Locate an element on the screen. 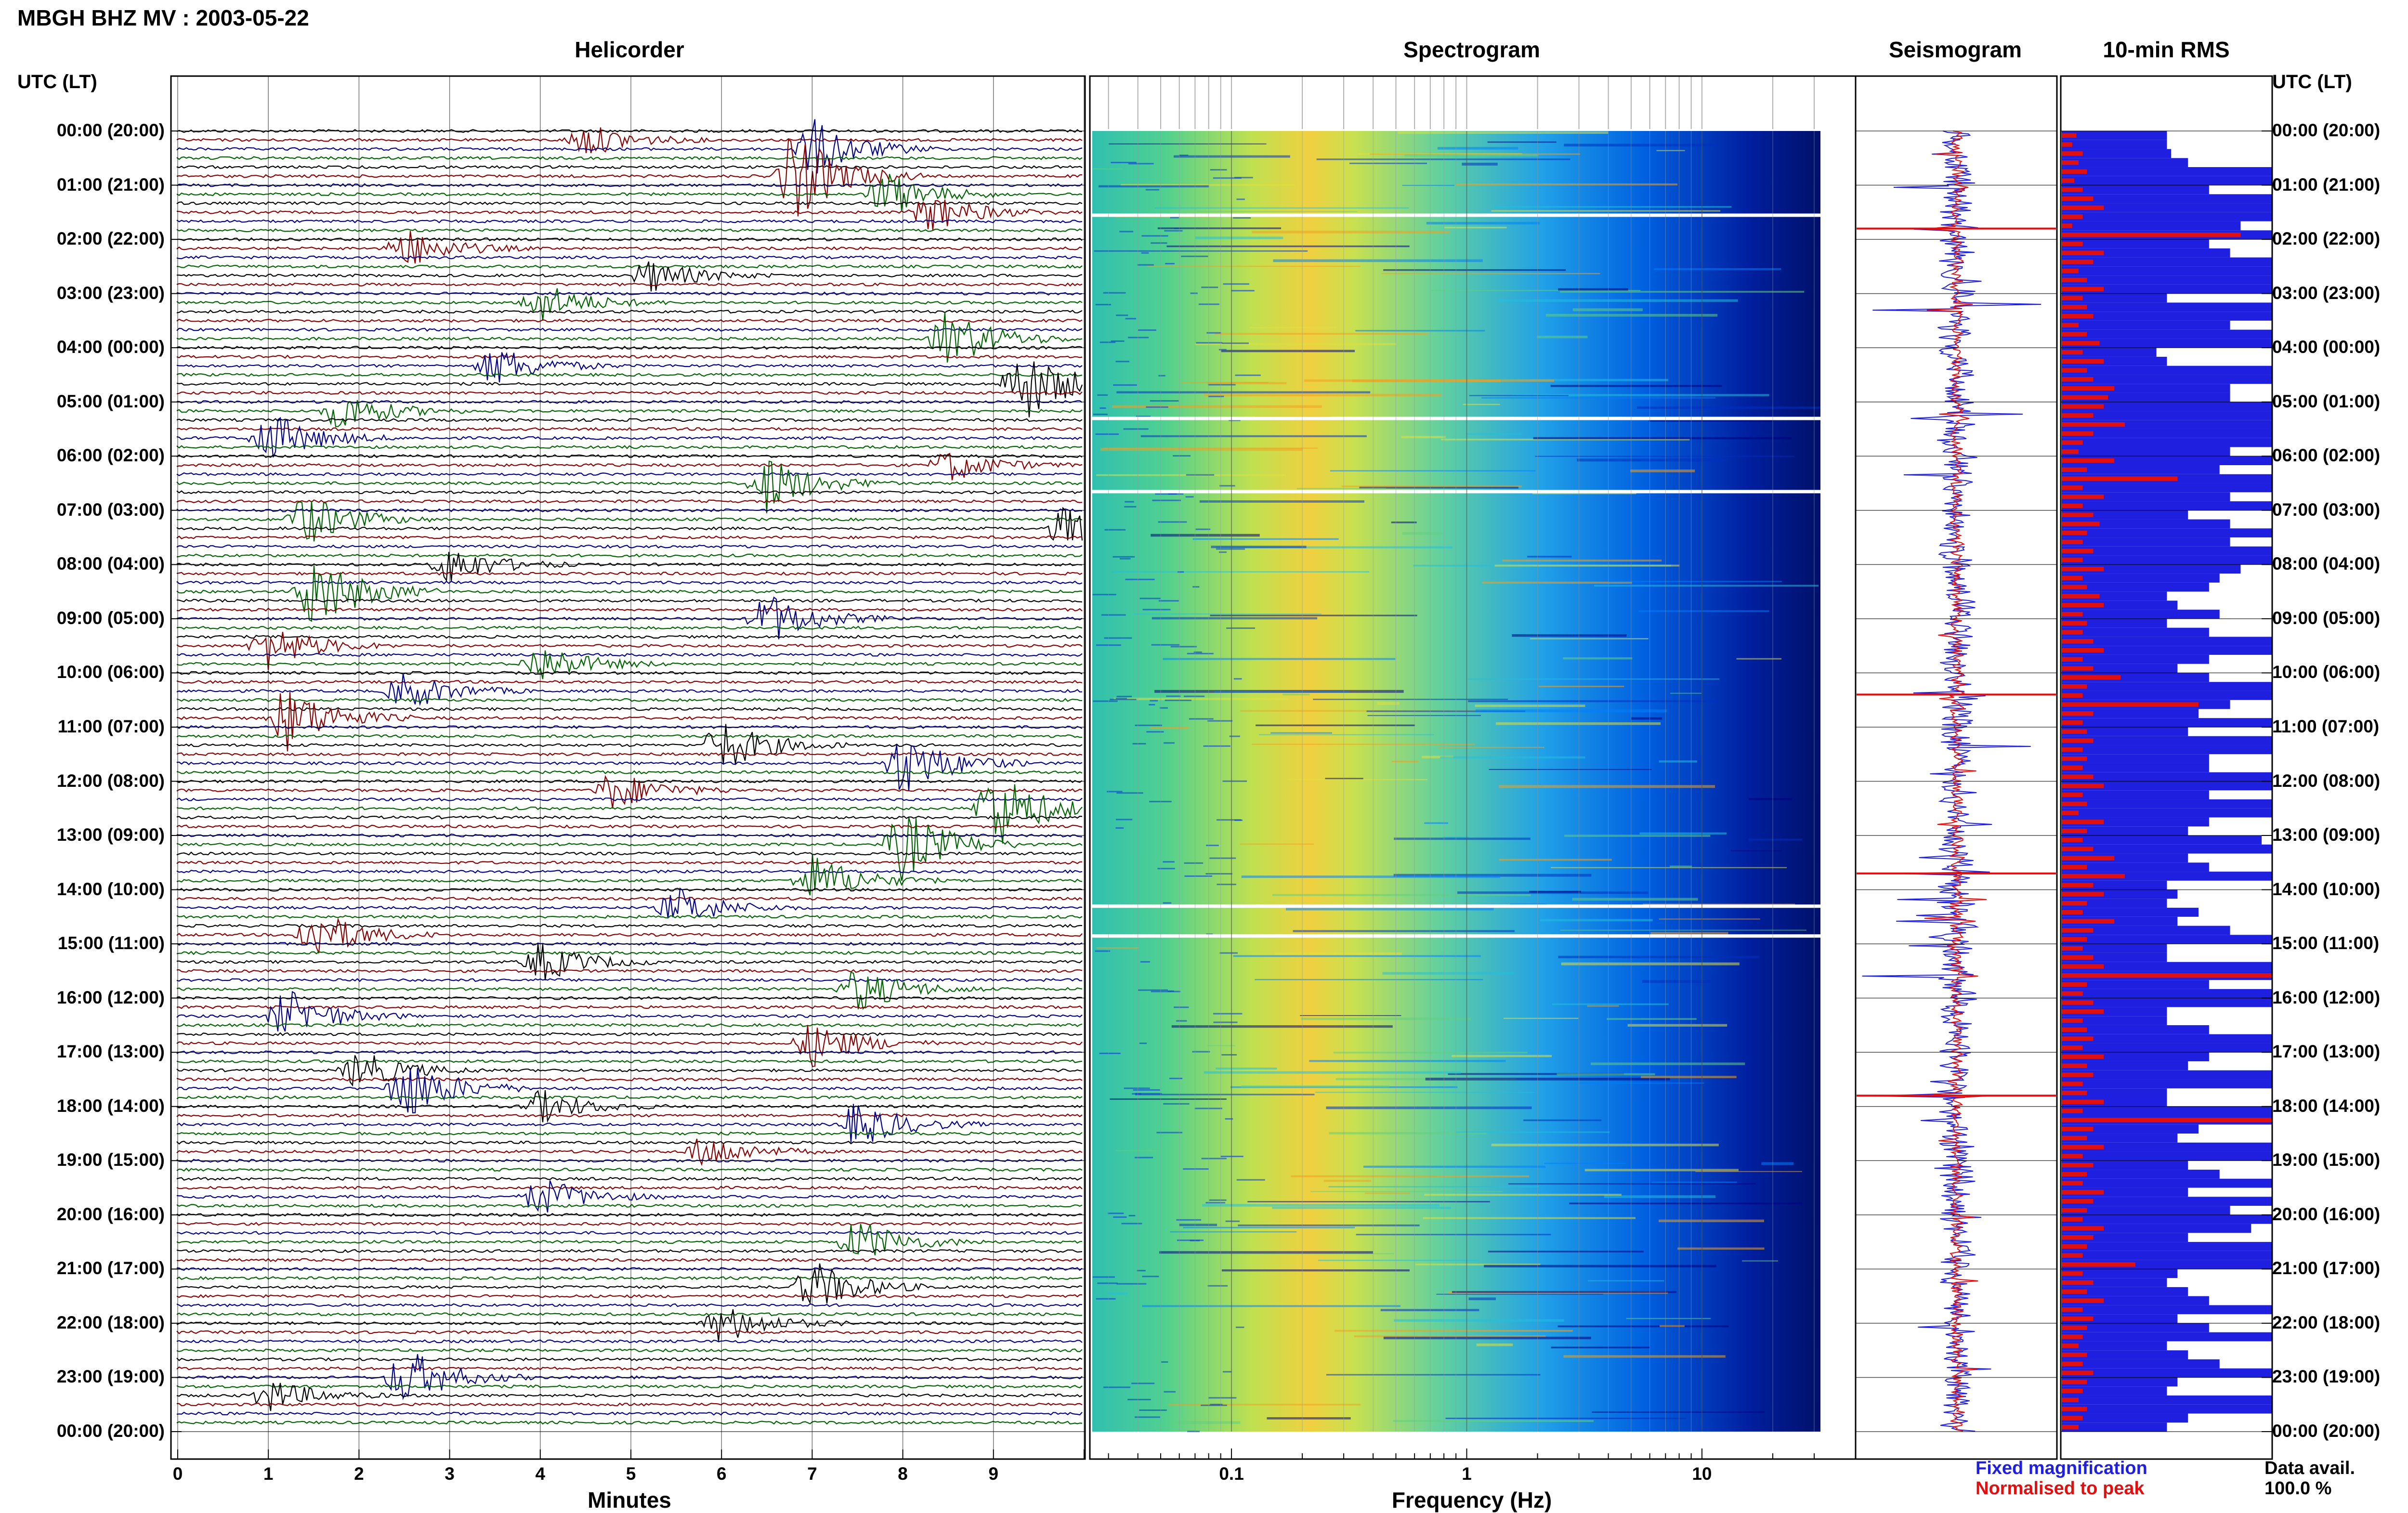  spectrogram-x-tick-label: 1 is located at coordinates (1467, 1474).